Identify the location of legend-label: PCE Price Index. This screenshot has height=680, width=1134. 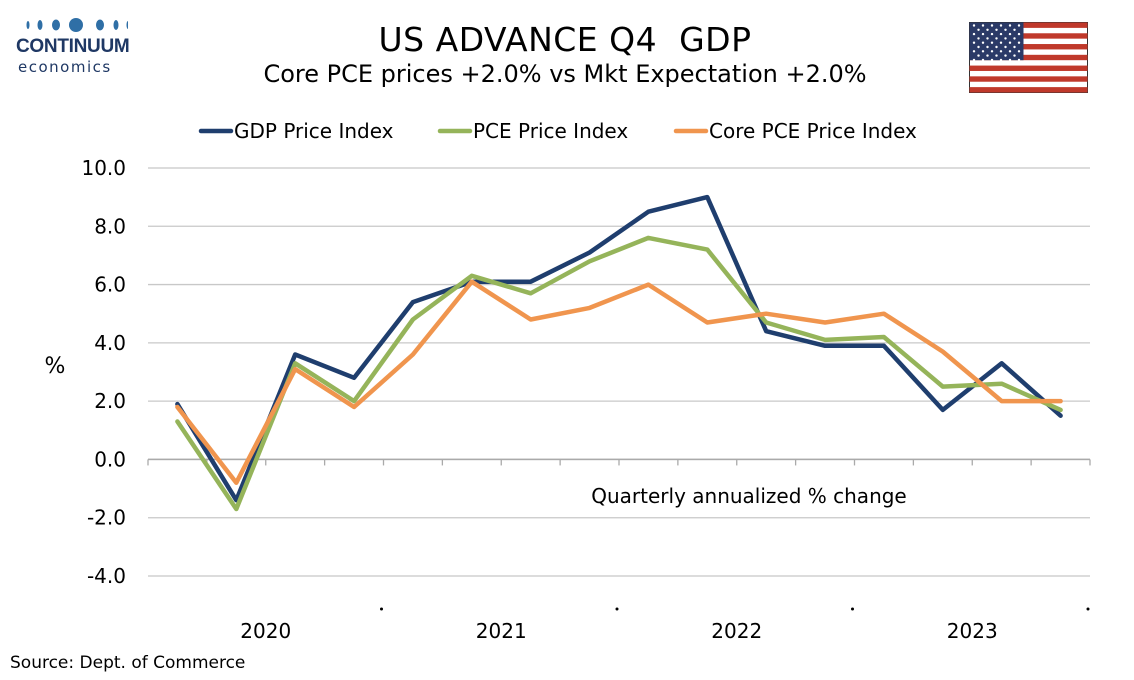
(550, 131).